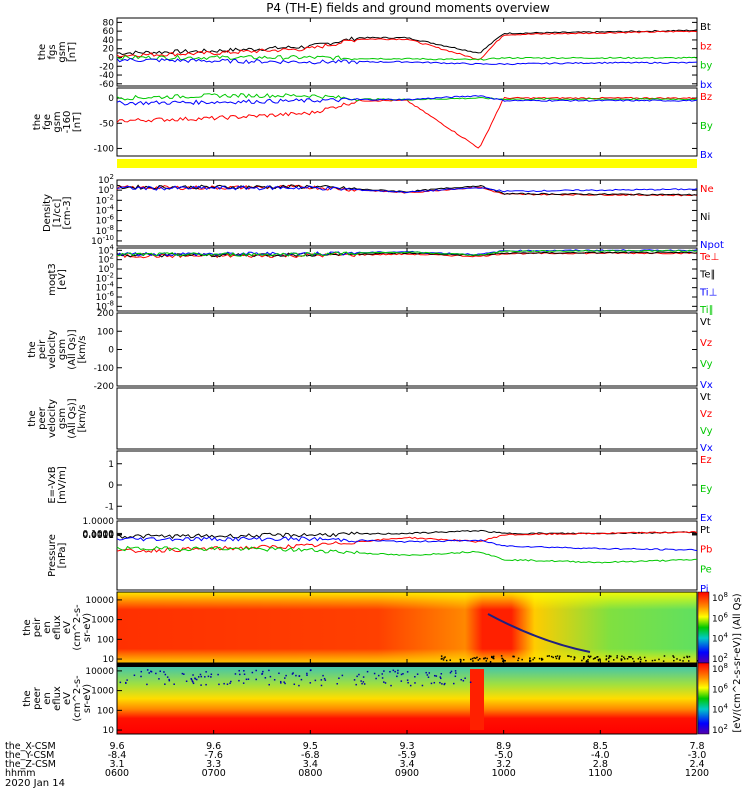 The width and height of the screenshot is (750, 800). I want to click on date-label: 2020 Jan 14, so click(35, 783).